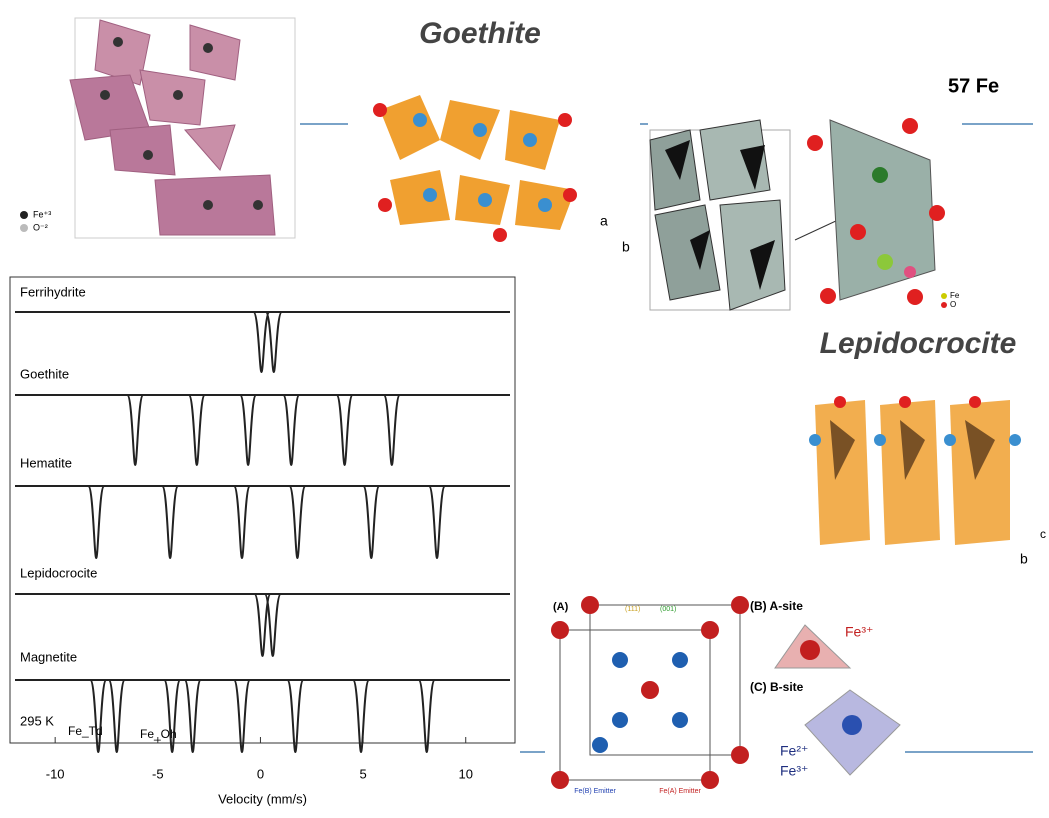  Describe the element at coordinates (794, 771) in the screenshot. I see `fe3-b: Fe³⁺` at that location.